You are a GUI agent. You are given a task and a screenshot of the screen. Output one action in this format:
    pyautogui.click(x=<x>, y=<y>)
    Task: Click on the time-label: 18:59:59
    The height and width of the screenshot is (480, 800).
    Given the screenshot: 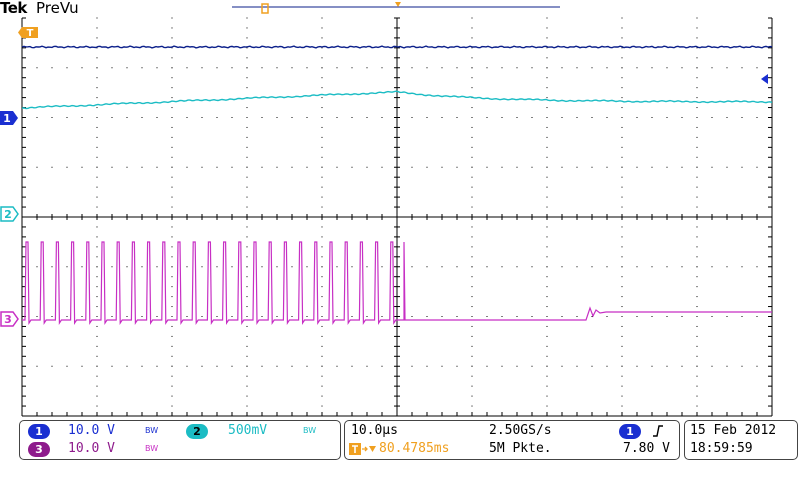 What is the action you would take?
    pyautogui.click(x=721, y=448)
    